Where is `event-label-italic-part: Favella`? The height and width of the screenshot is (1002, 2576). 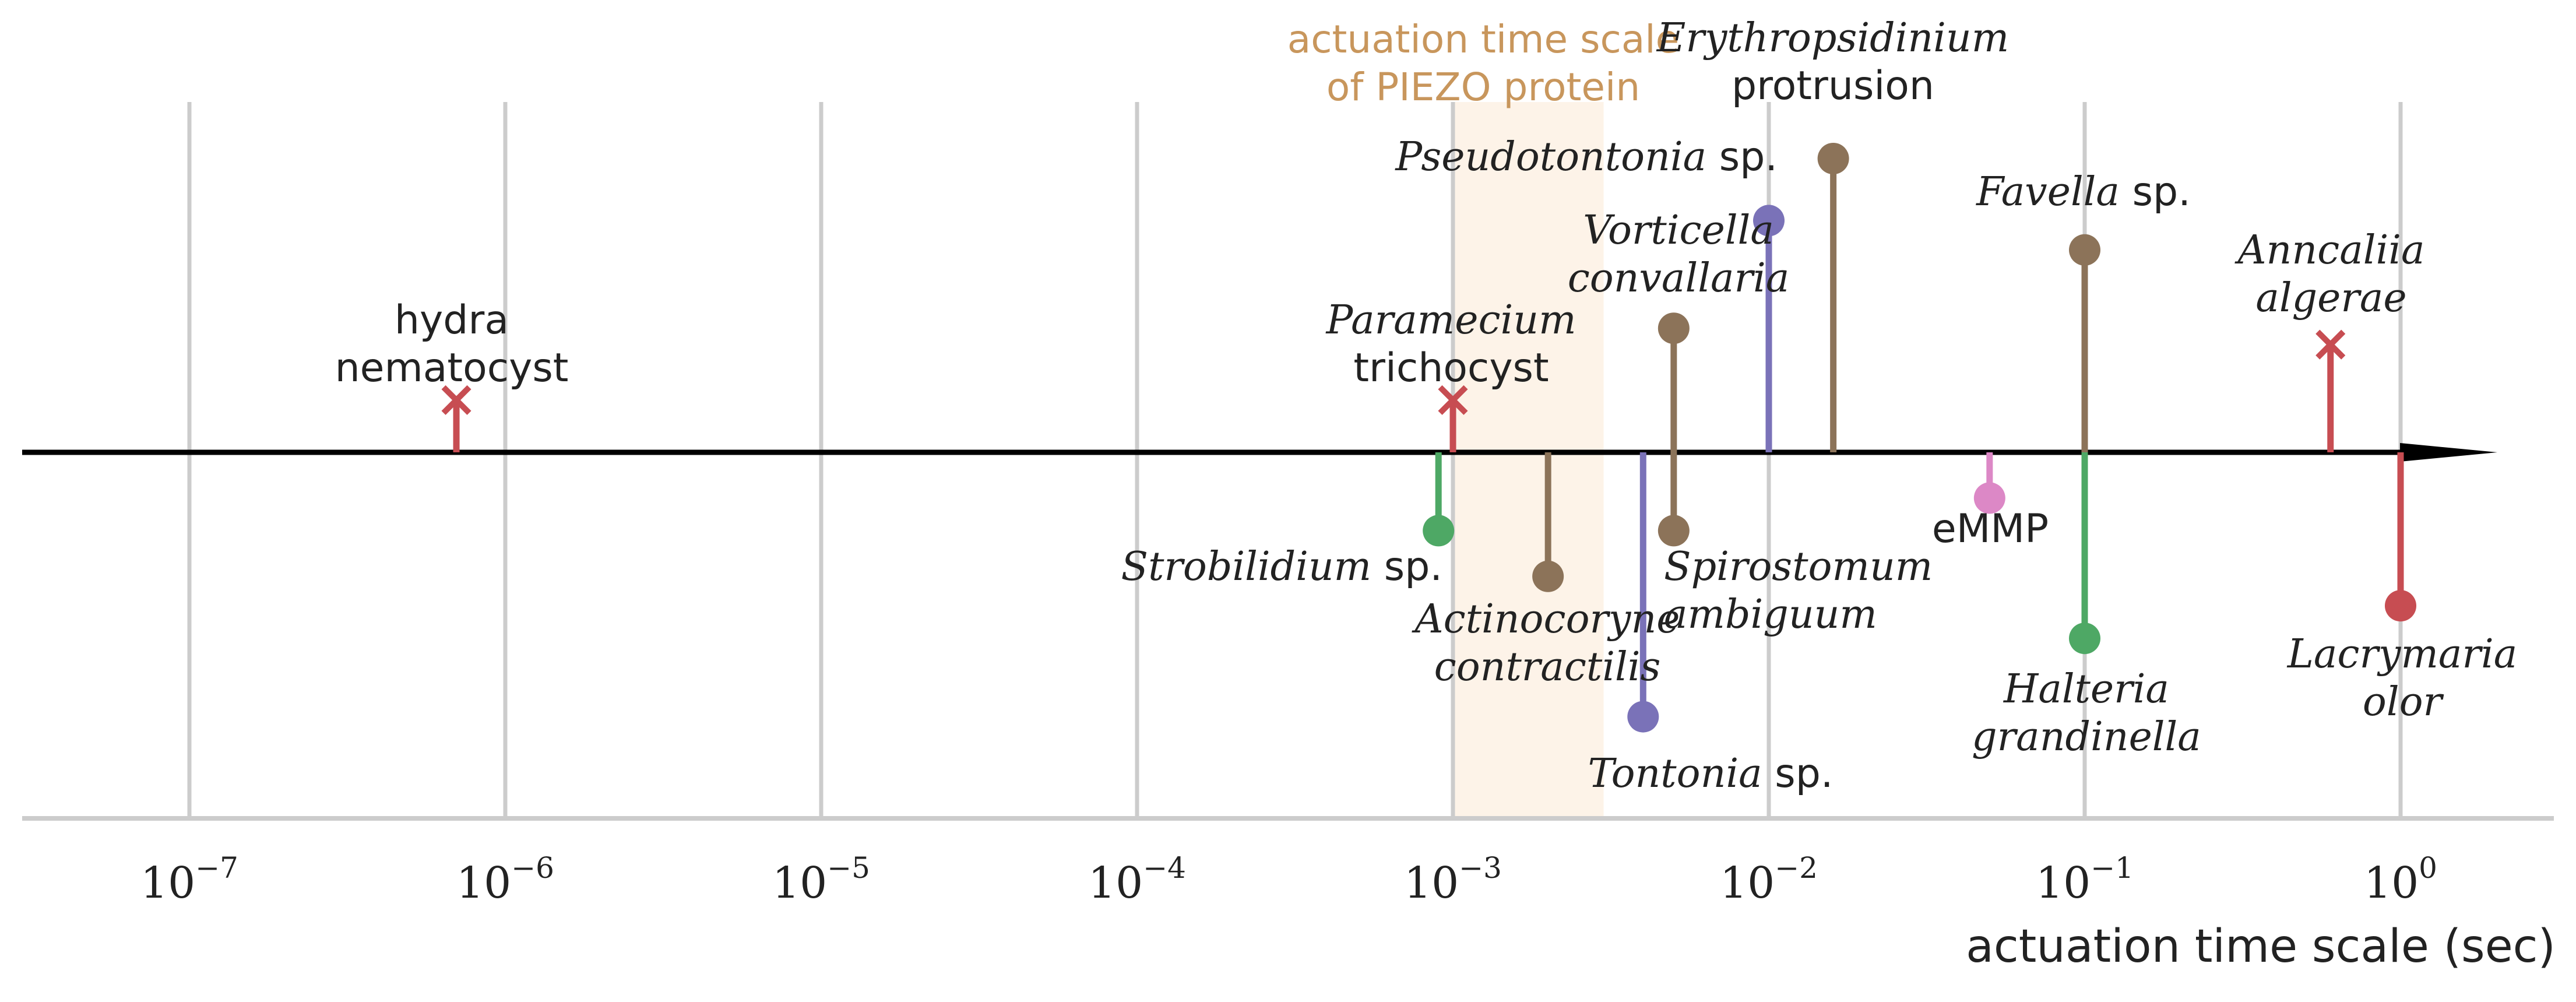 event-label-italic-part: Favella is located at coordinates (2048, 192).